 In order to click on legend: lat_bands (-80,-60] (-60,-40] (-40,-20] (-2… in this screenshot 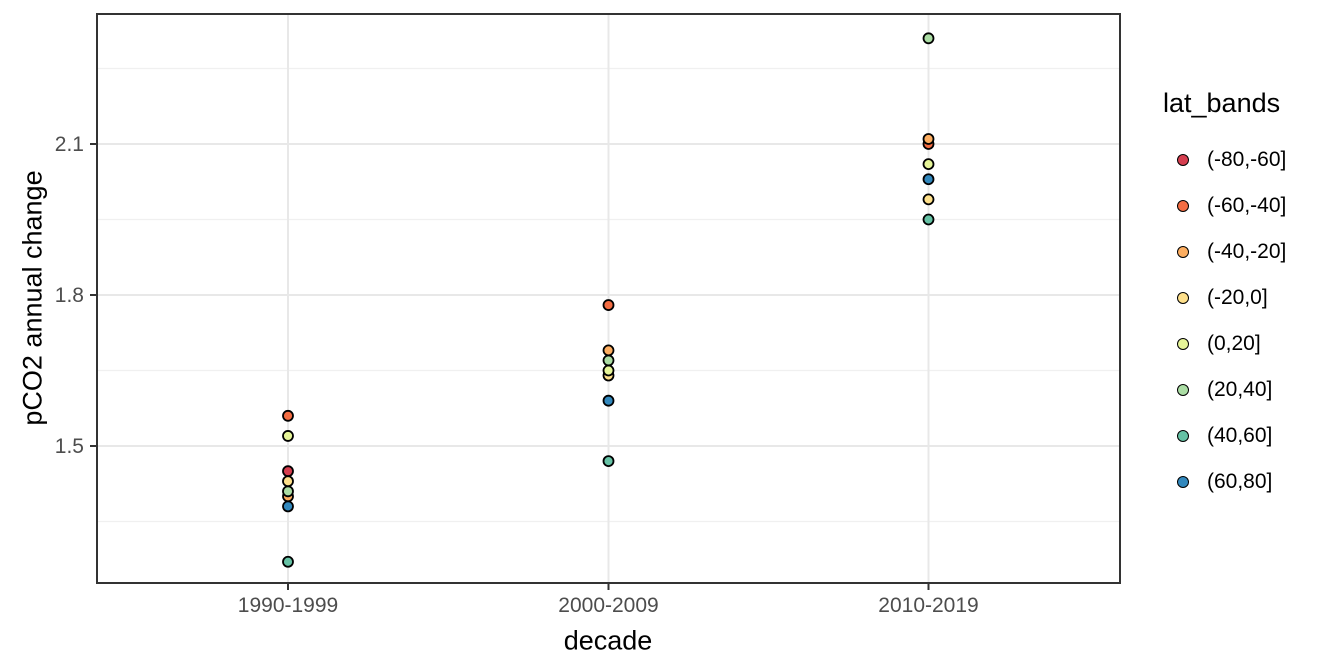, I will do `click(1252, 296)`.